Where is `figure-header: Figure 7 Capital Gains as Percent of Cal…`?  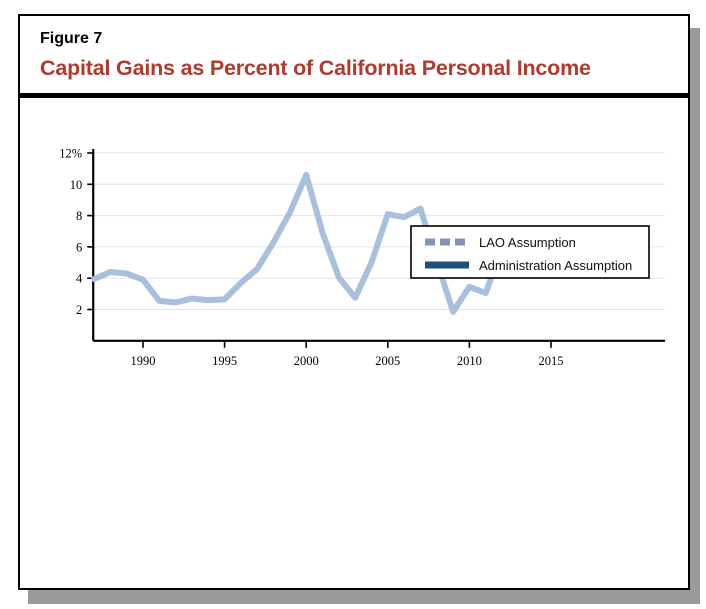 figure-header: Figure 7 Capital Gains as Percent of Cal… is located at coordinates (354, 57).